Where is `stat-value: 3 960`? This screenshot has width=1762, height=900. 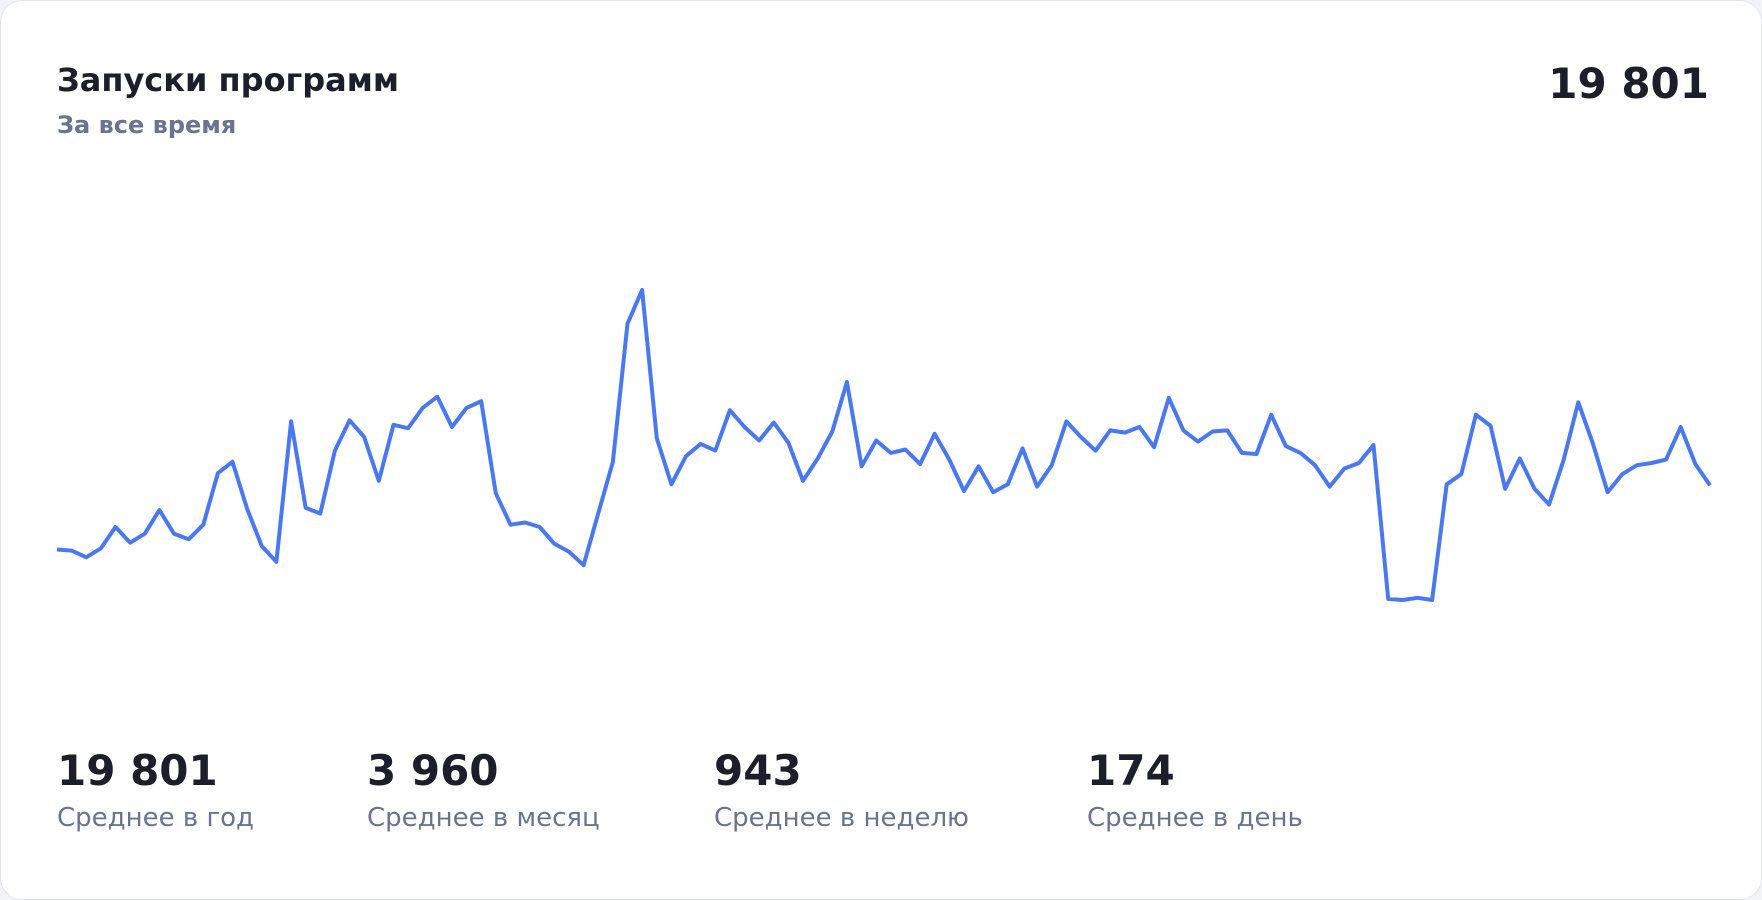 stat-value: 3 960 is located at coordinates (433, 770).